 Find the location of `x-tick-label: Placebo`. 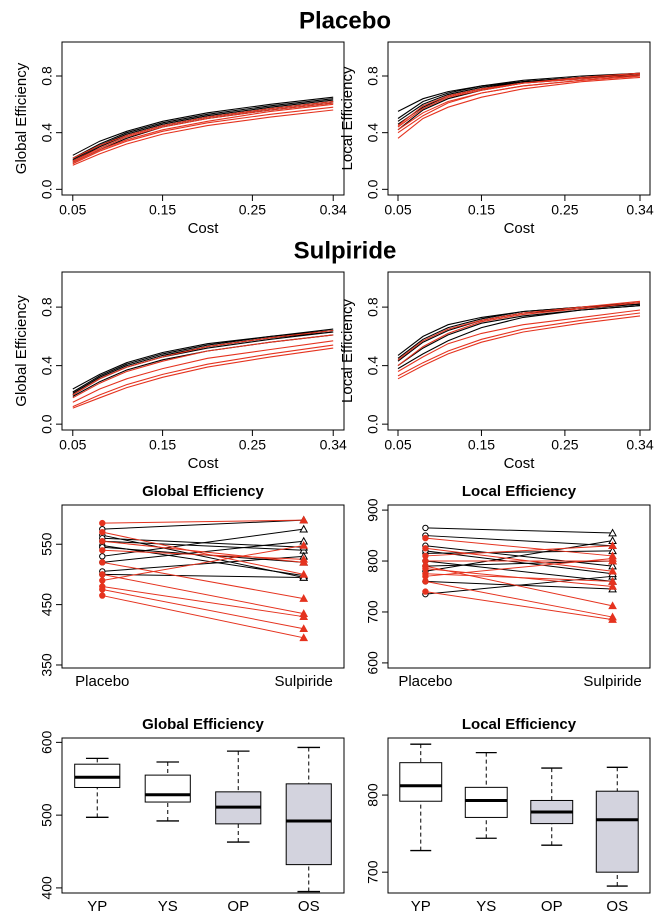

x-tick-label: Placebo is located at coordinates (425, 681).